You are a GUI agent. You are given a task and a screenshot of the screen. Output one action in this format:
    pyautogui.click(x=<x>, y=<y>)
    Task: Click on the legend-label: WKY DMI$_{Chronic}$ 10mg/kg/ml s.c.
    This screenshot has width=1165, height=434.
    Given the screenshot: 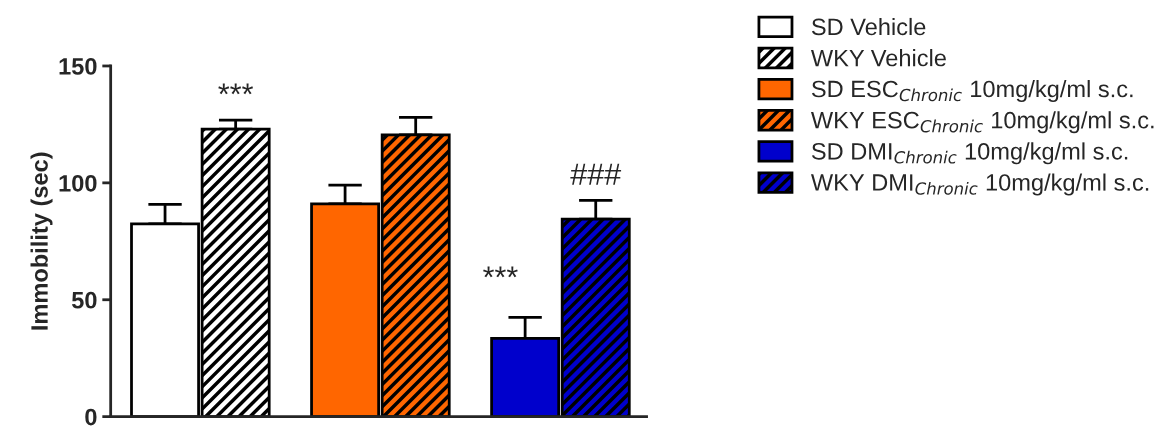 What is the action you would take?
    pyautogui.click(x=979, y=184)
    